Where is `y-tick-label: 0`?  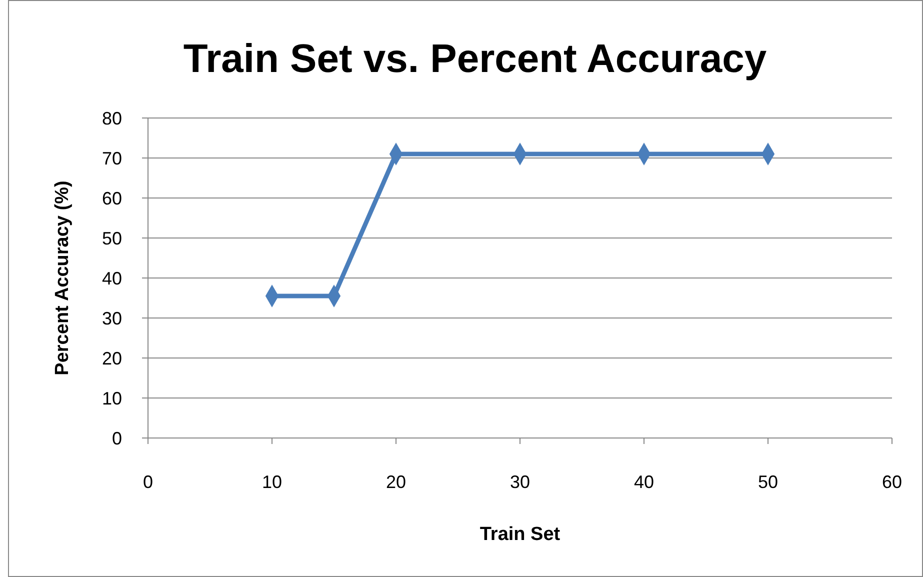
y-tick-label: 0 is located at coordinates (117, 438).